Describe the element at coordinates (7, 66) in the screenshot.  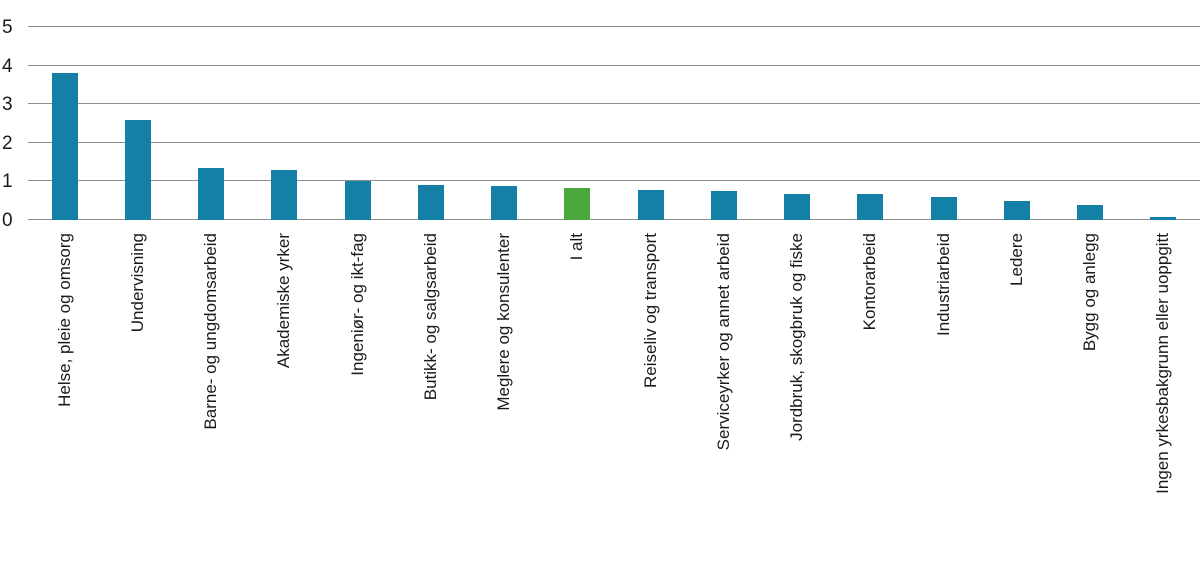
I see `y-tick-label-4: 4` at that location.